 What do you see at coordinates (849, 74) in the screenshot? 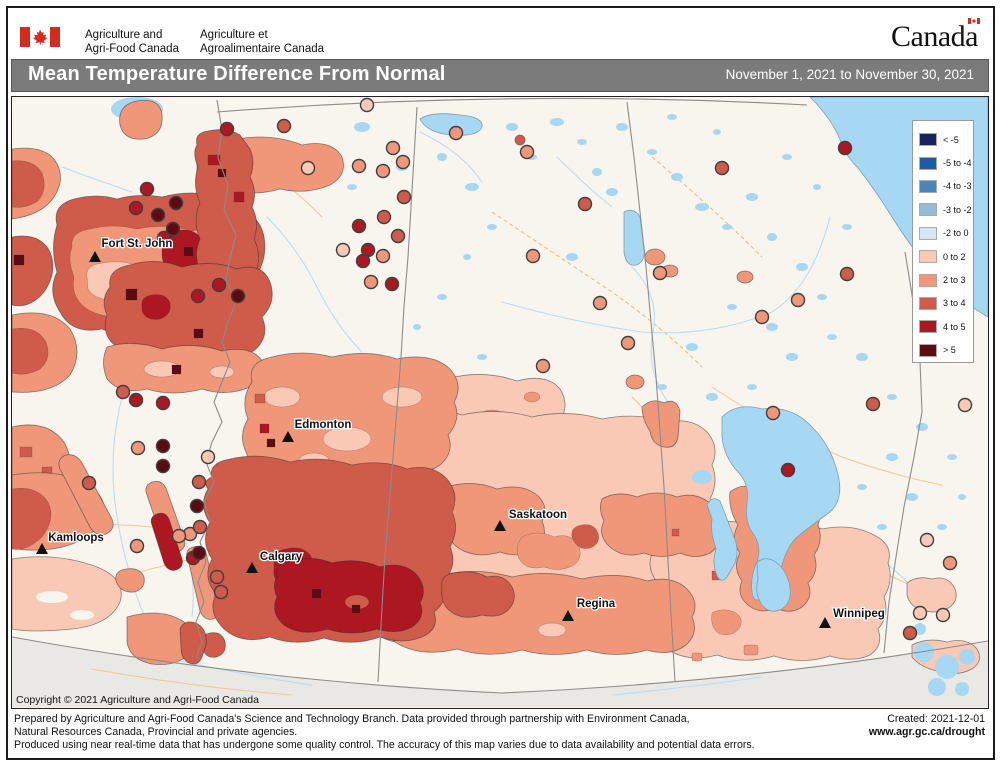
I see `date-range: November 1, 2021 to November 30, 2021` at bounding box center [849, 74].